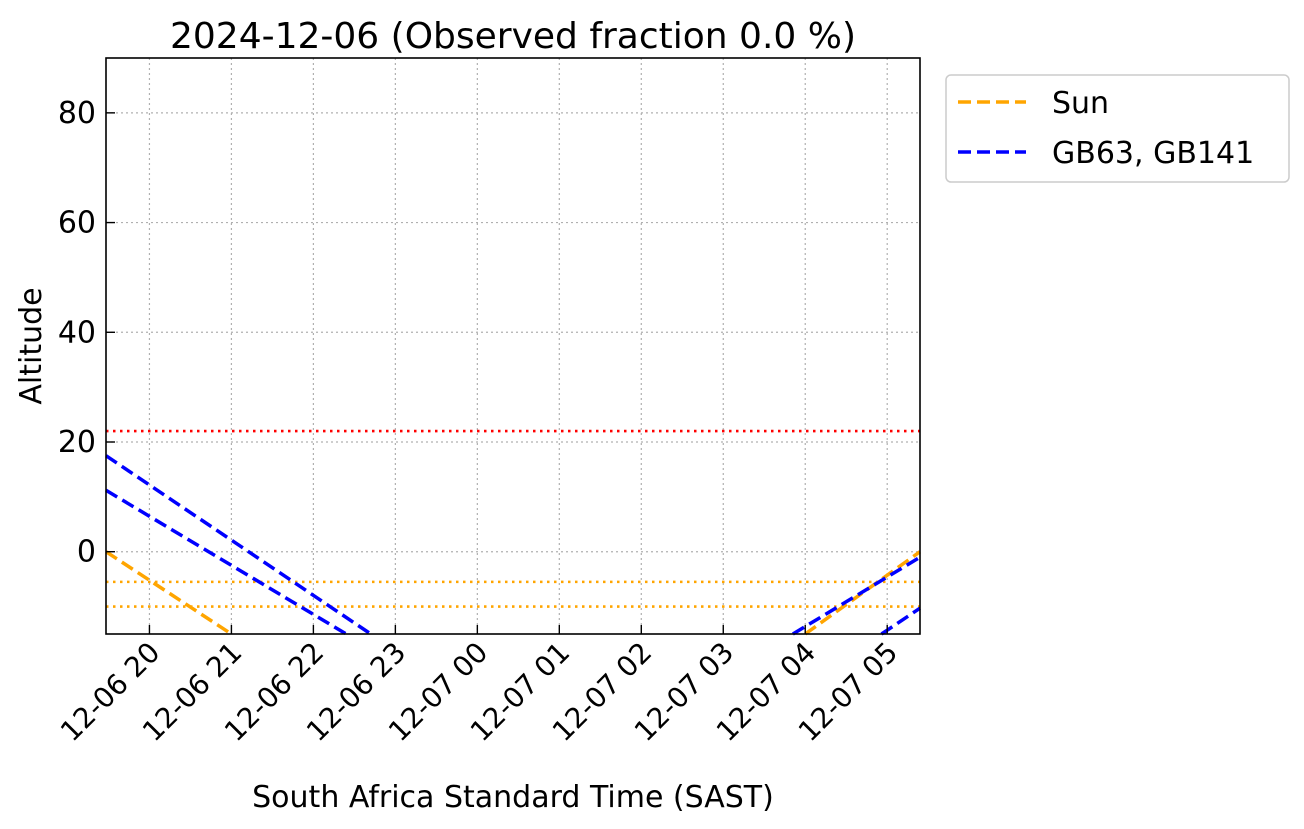 The width and height of the screenshot is (1304, 829). Describe the element at coordinates (86, 552) in the screenshot. I see `y-tick-label: 0` at that location.